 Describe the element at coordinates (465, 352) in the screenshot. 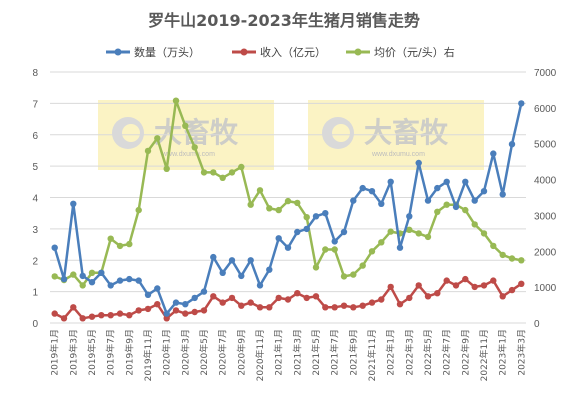

I see `x-tick-label: 2022年9月` at that location.